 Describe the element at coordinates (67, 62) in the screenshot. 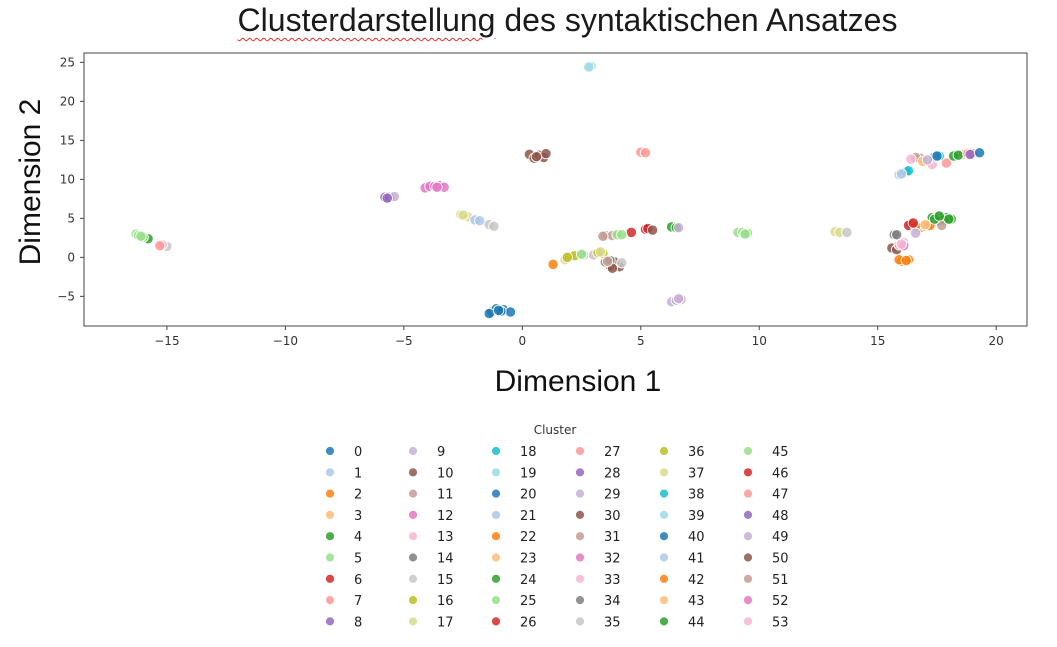

I see `y-tick-label: 25` at that location.